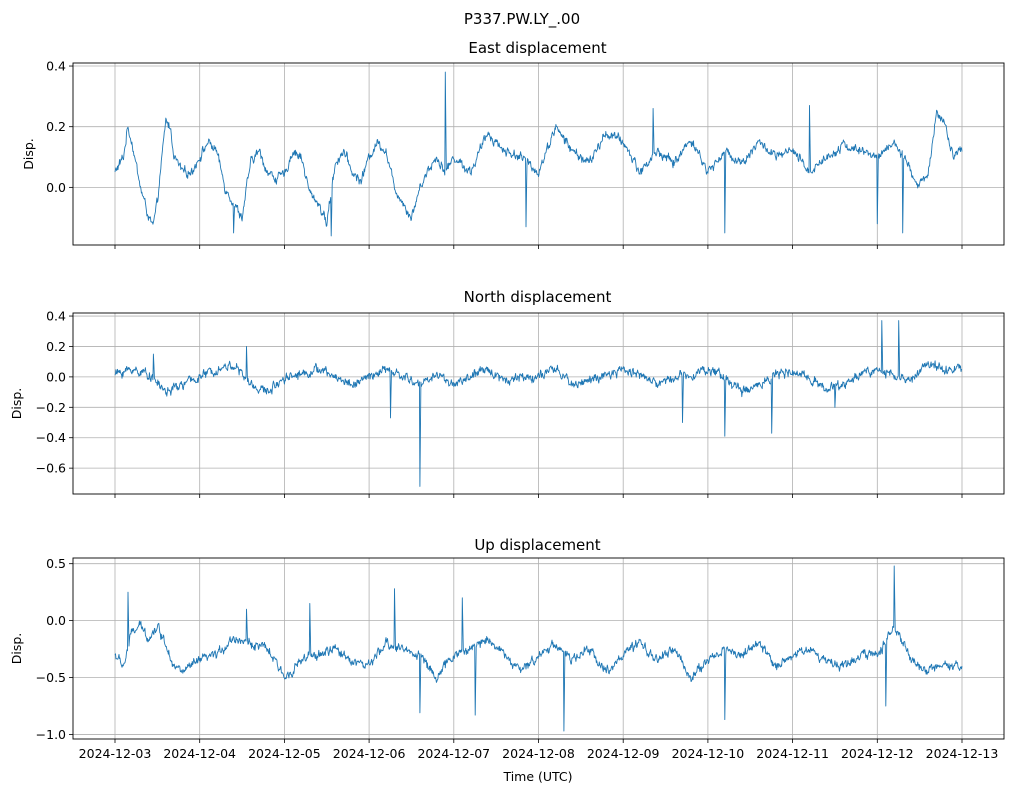 The height and width of the screenshot is (795, 1012). Describe the element at coordinates (51, 468) in the screenshot. I see `y-tick-label: −0.6` at that location.